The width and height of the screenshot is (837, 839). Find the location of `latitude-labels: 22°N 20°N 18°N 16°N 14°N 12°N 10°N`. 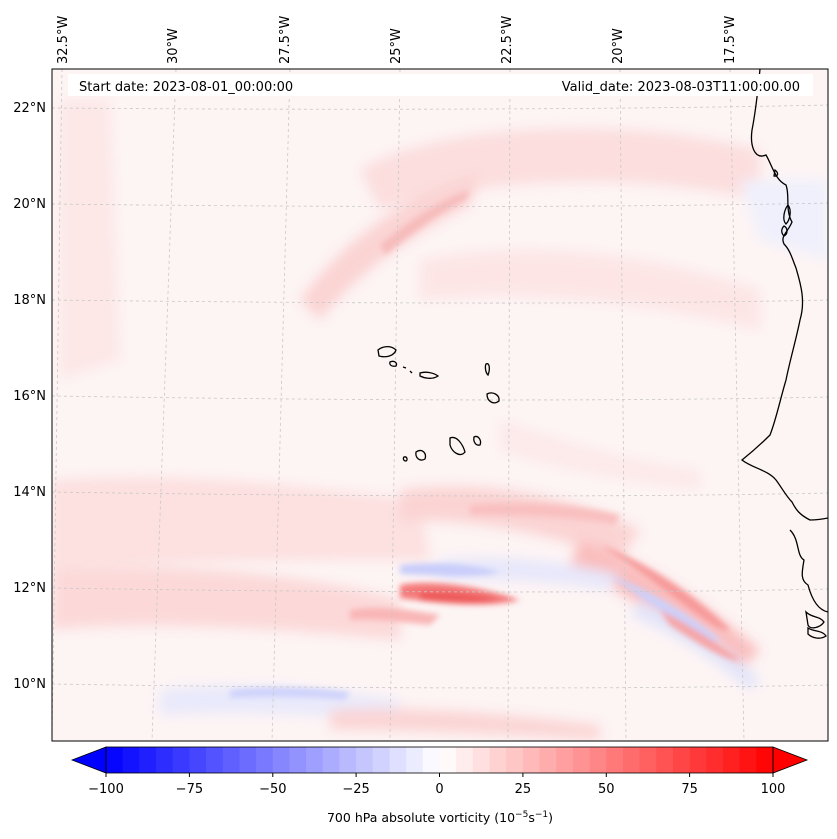

latitude-labels: 22°N 20°N 18°N 16°N 14°N 12°N 10°N is located at coordinates (29, 396).